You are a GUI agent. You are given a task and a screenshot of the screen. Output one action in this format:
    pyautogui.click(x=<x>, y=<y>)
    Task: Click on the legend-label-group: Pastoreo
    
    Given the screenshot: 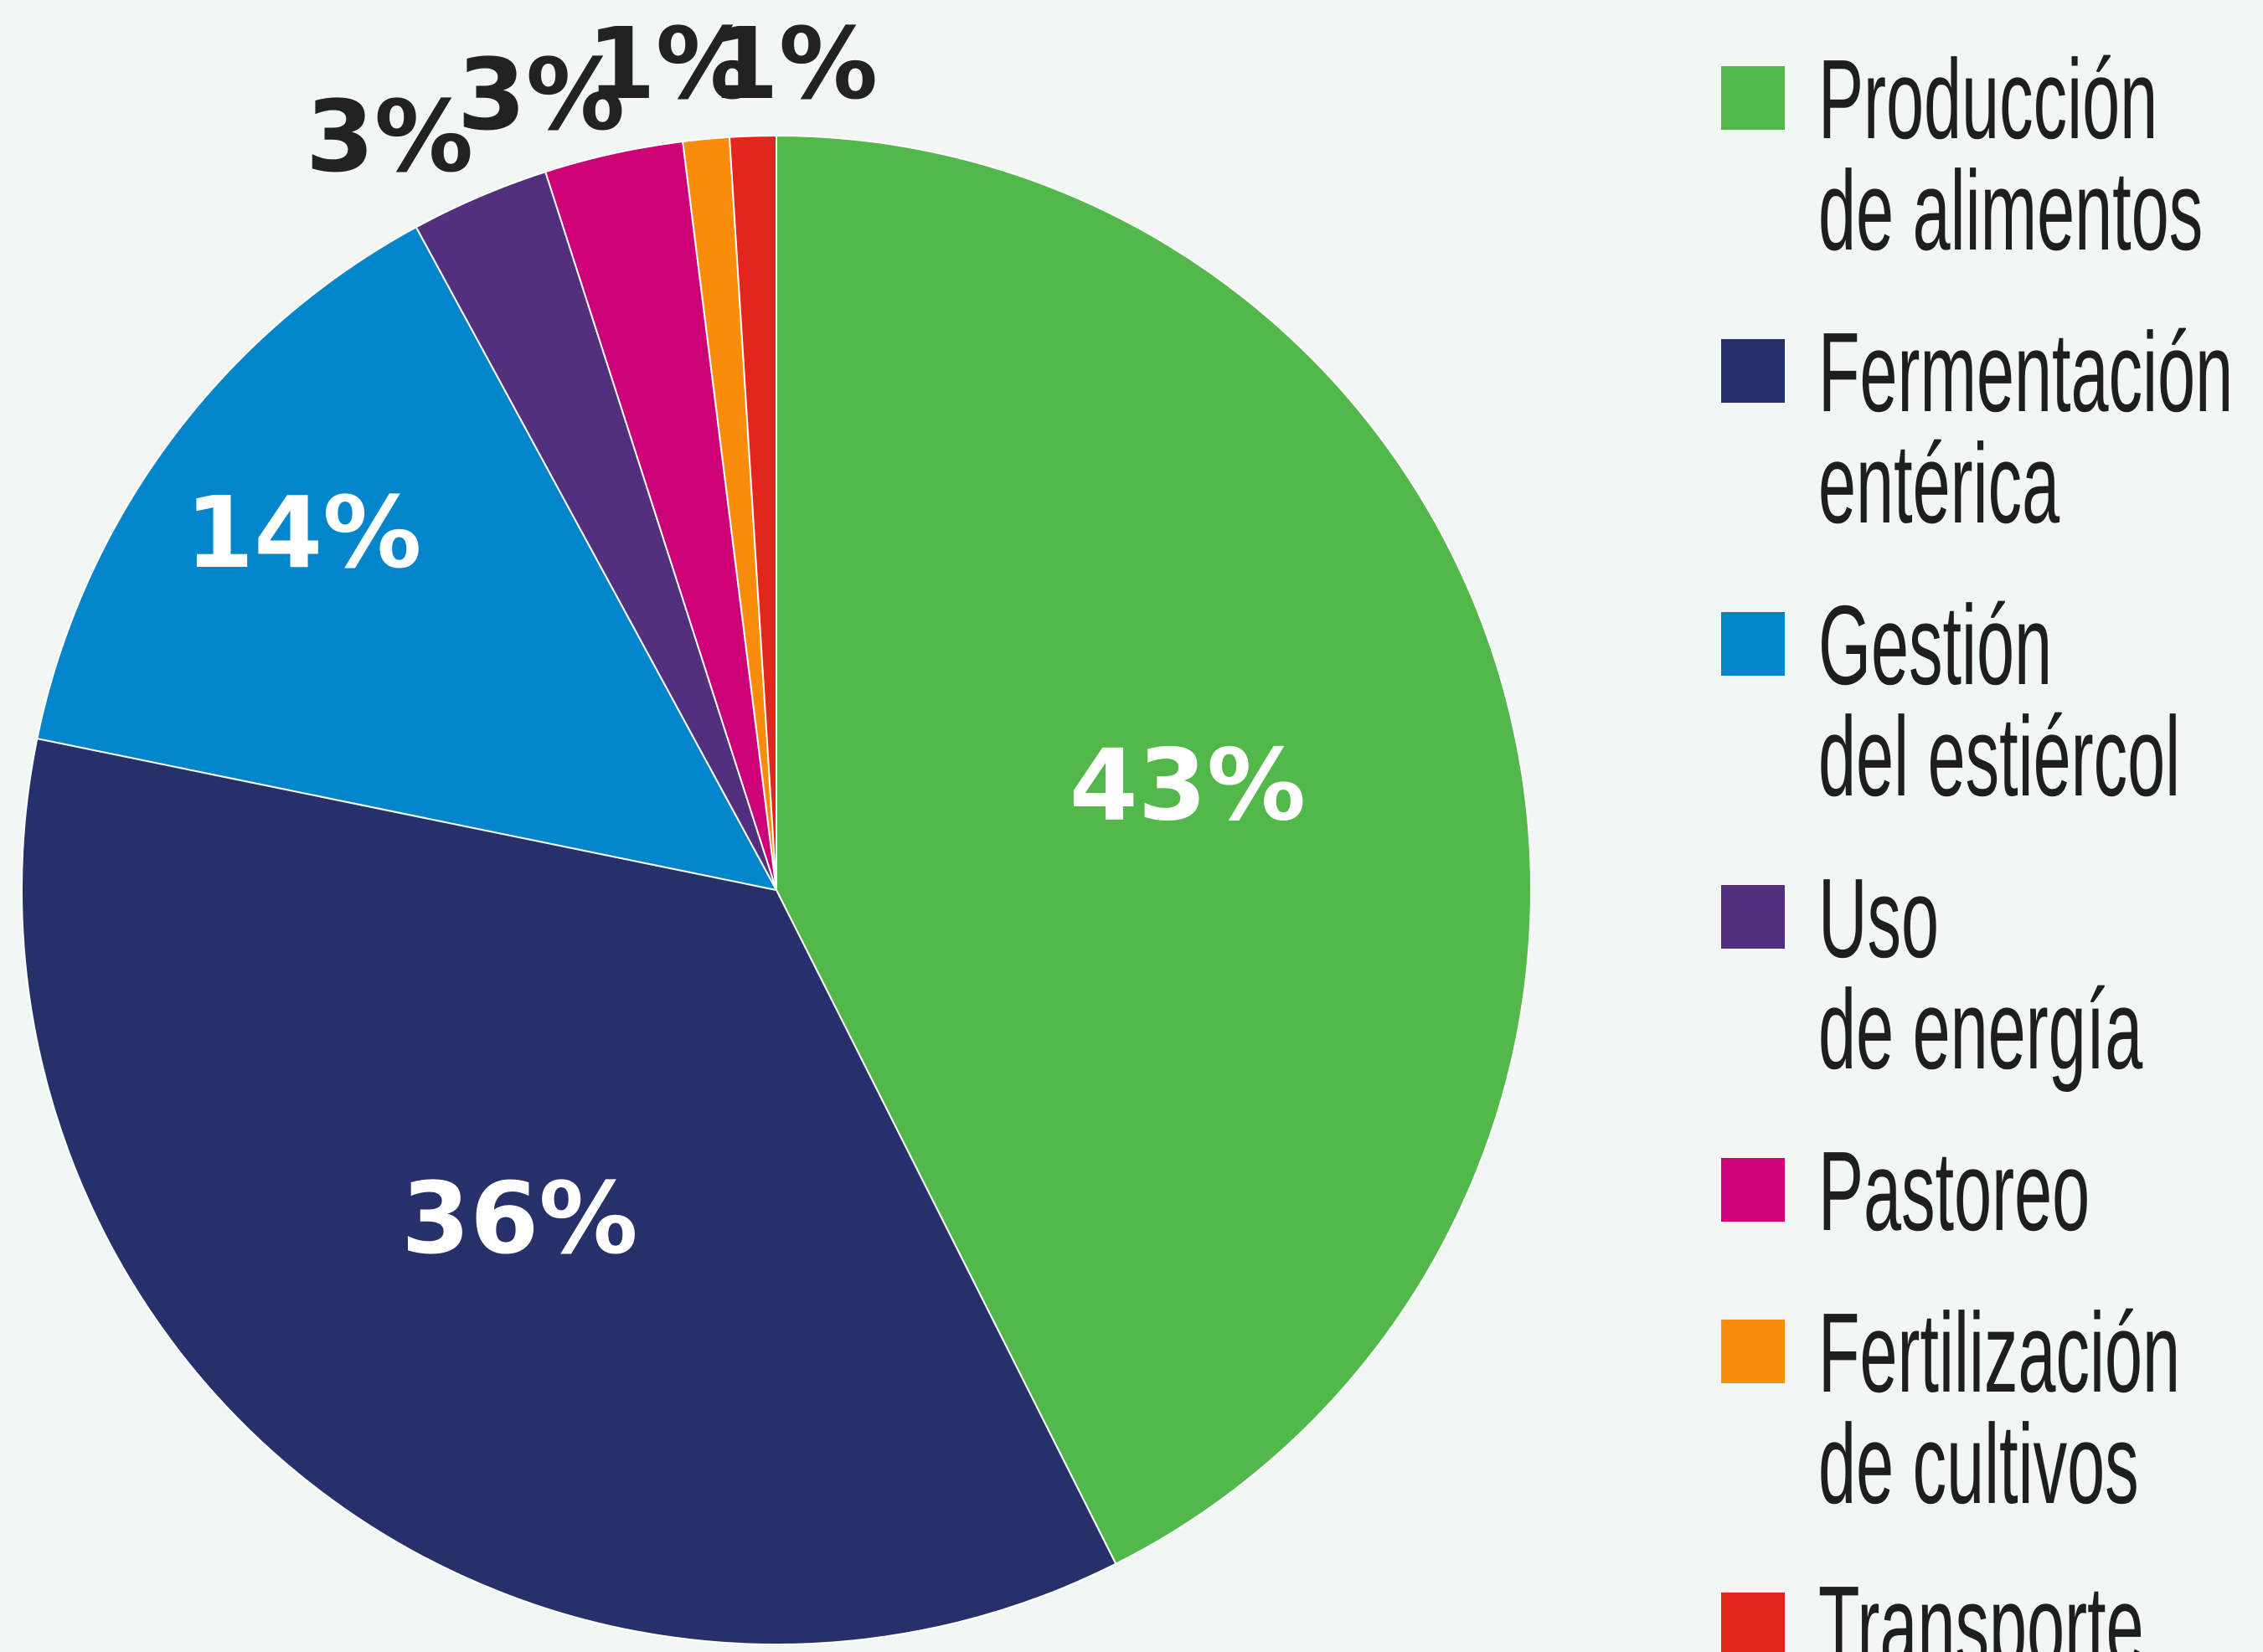 What is the action you would take?
    pyautogui.click(x=1954, y=1191)
    